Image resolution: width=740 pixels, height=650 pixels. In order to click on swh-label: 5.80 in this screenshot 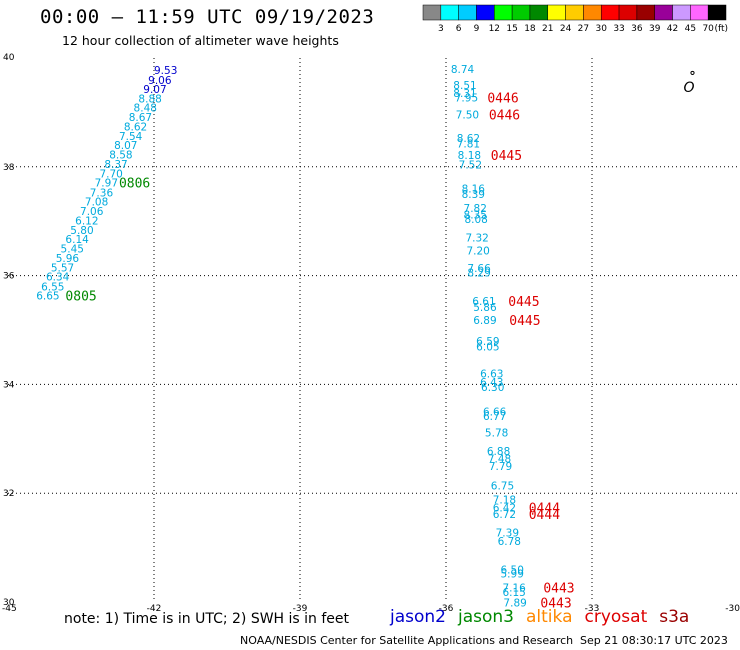, I will do `click(81, 231)`.